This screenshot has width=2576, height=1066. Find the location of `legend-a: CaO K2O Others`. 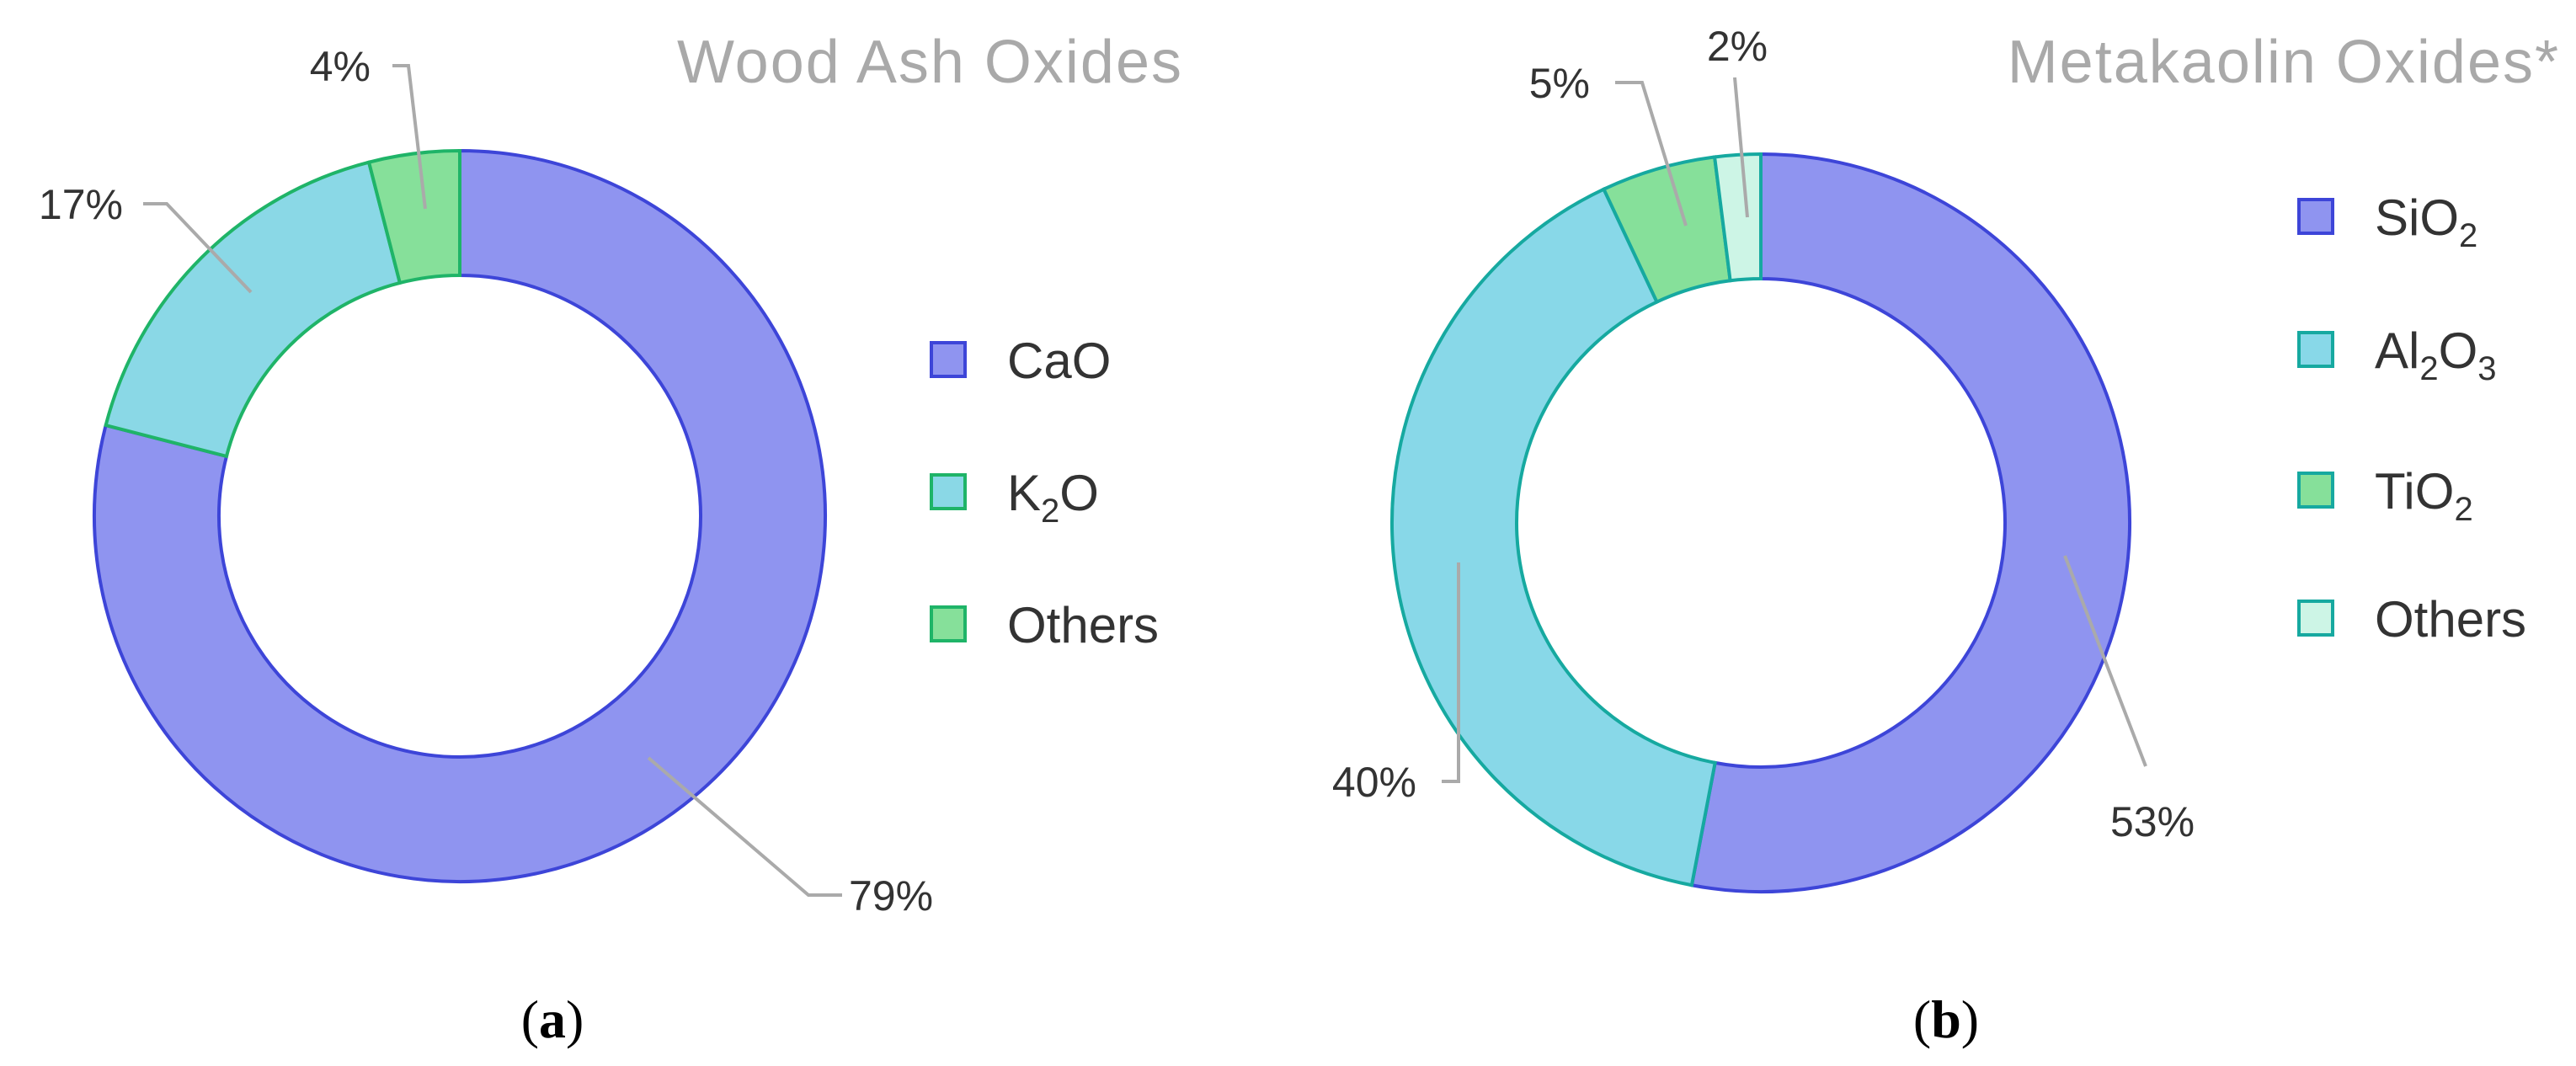

legend-a: CaO K2O Others is located at coordinates (1044, 493).